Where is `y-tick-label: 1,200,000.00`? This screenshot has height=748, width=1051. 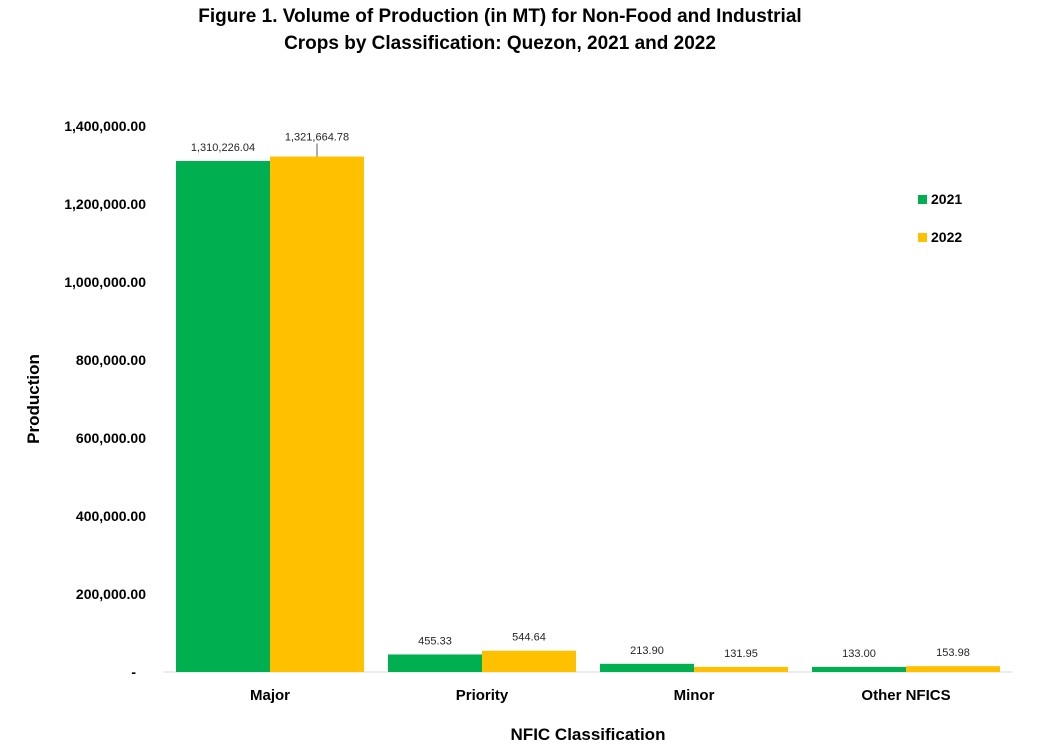
y-tick-label: 1,200,000.00 is located at coordinates (105, 204).